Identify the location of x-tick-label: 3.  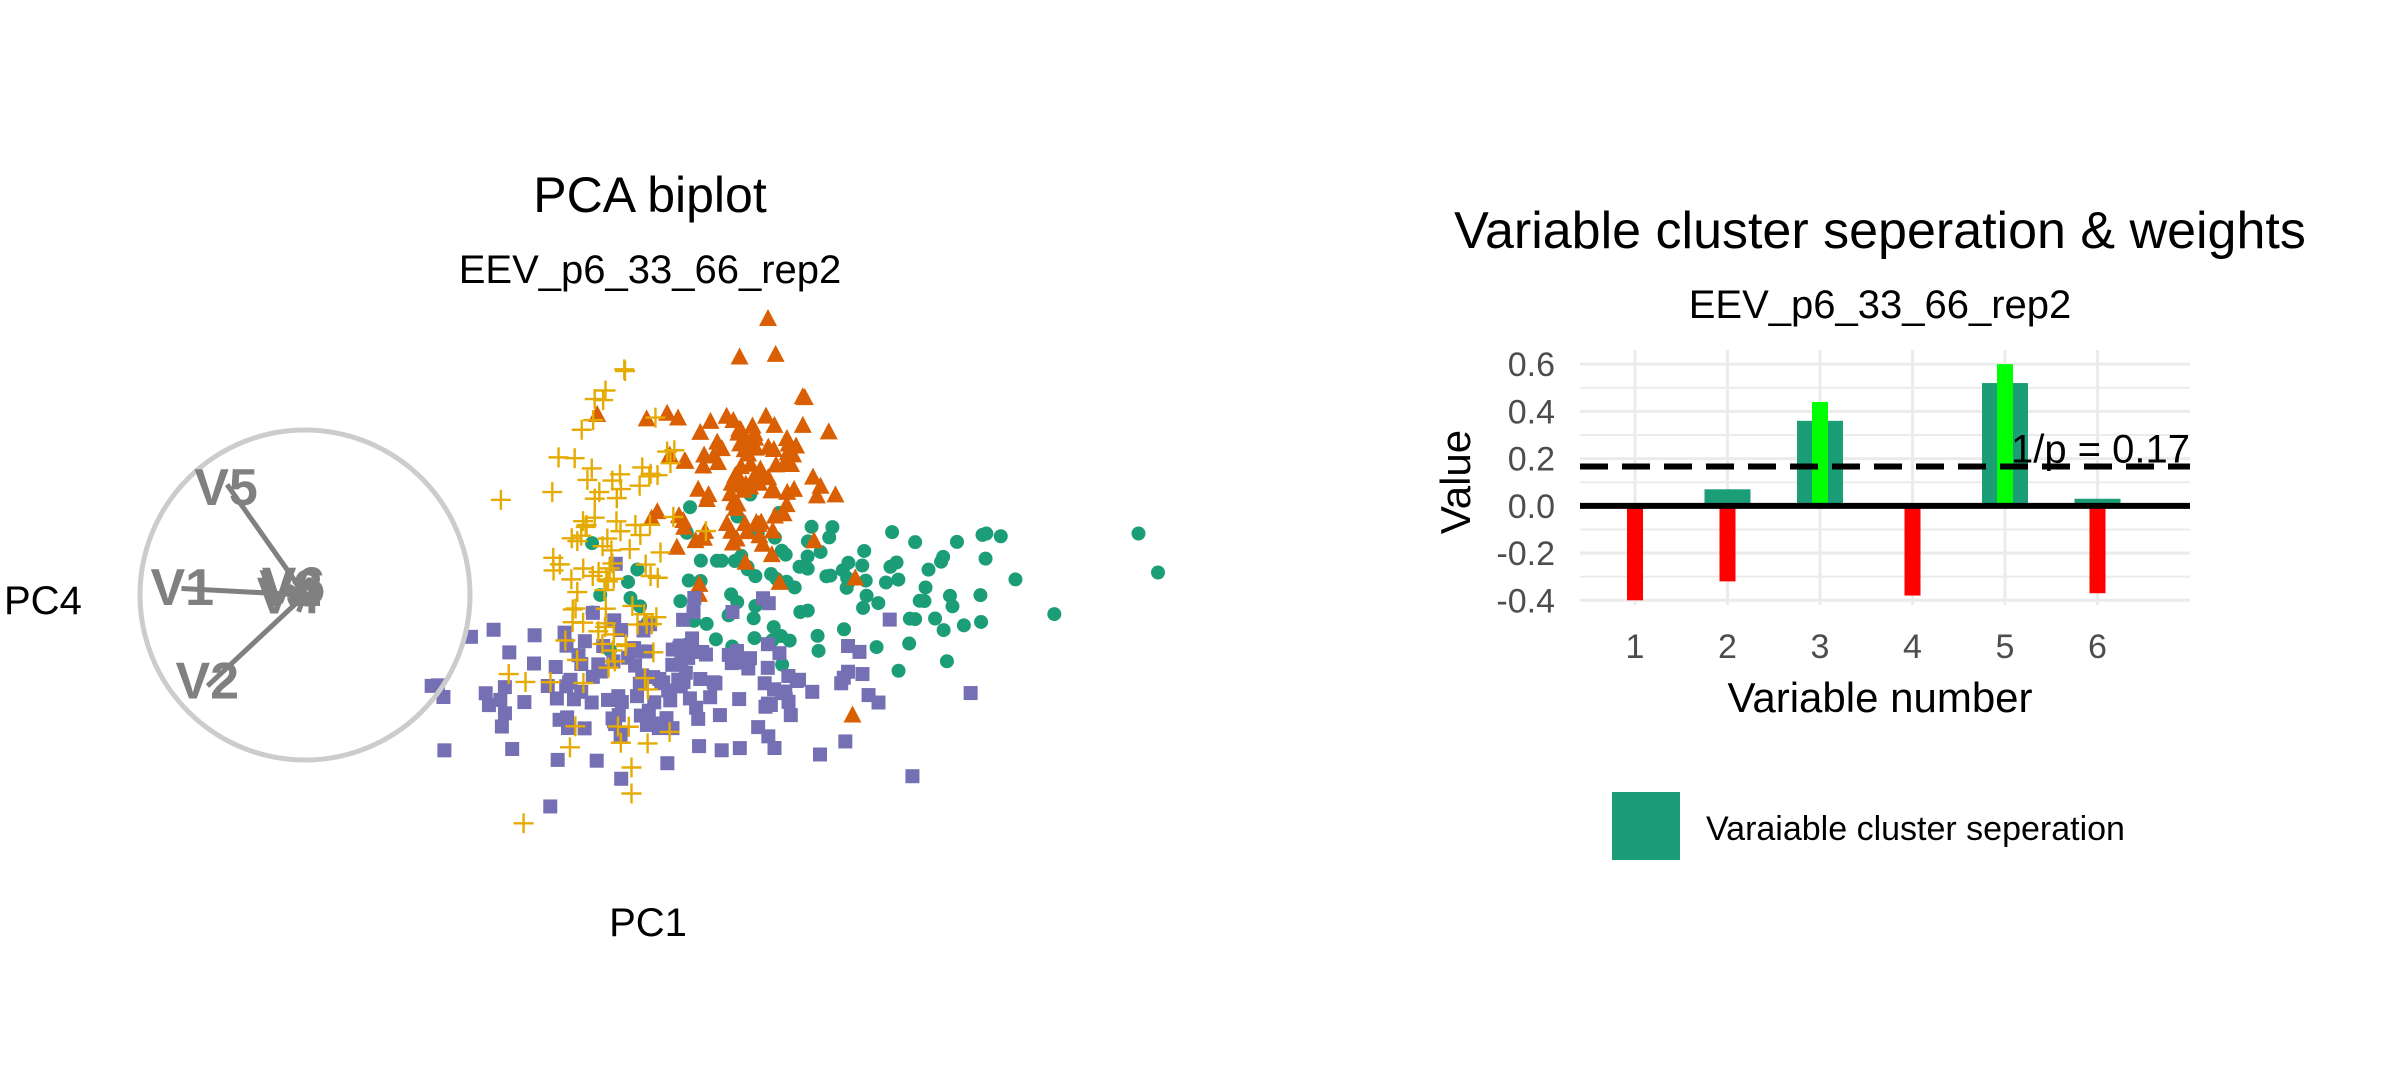
(1820, 647).